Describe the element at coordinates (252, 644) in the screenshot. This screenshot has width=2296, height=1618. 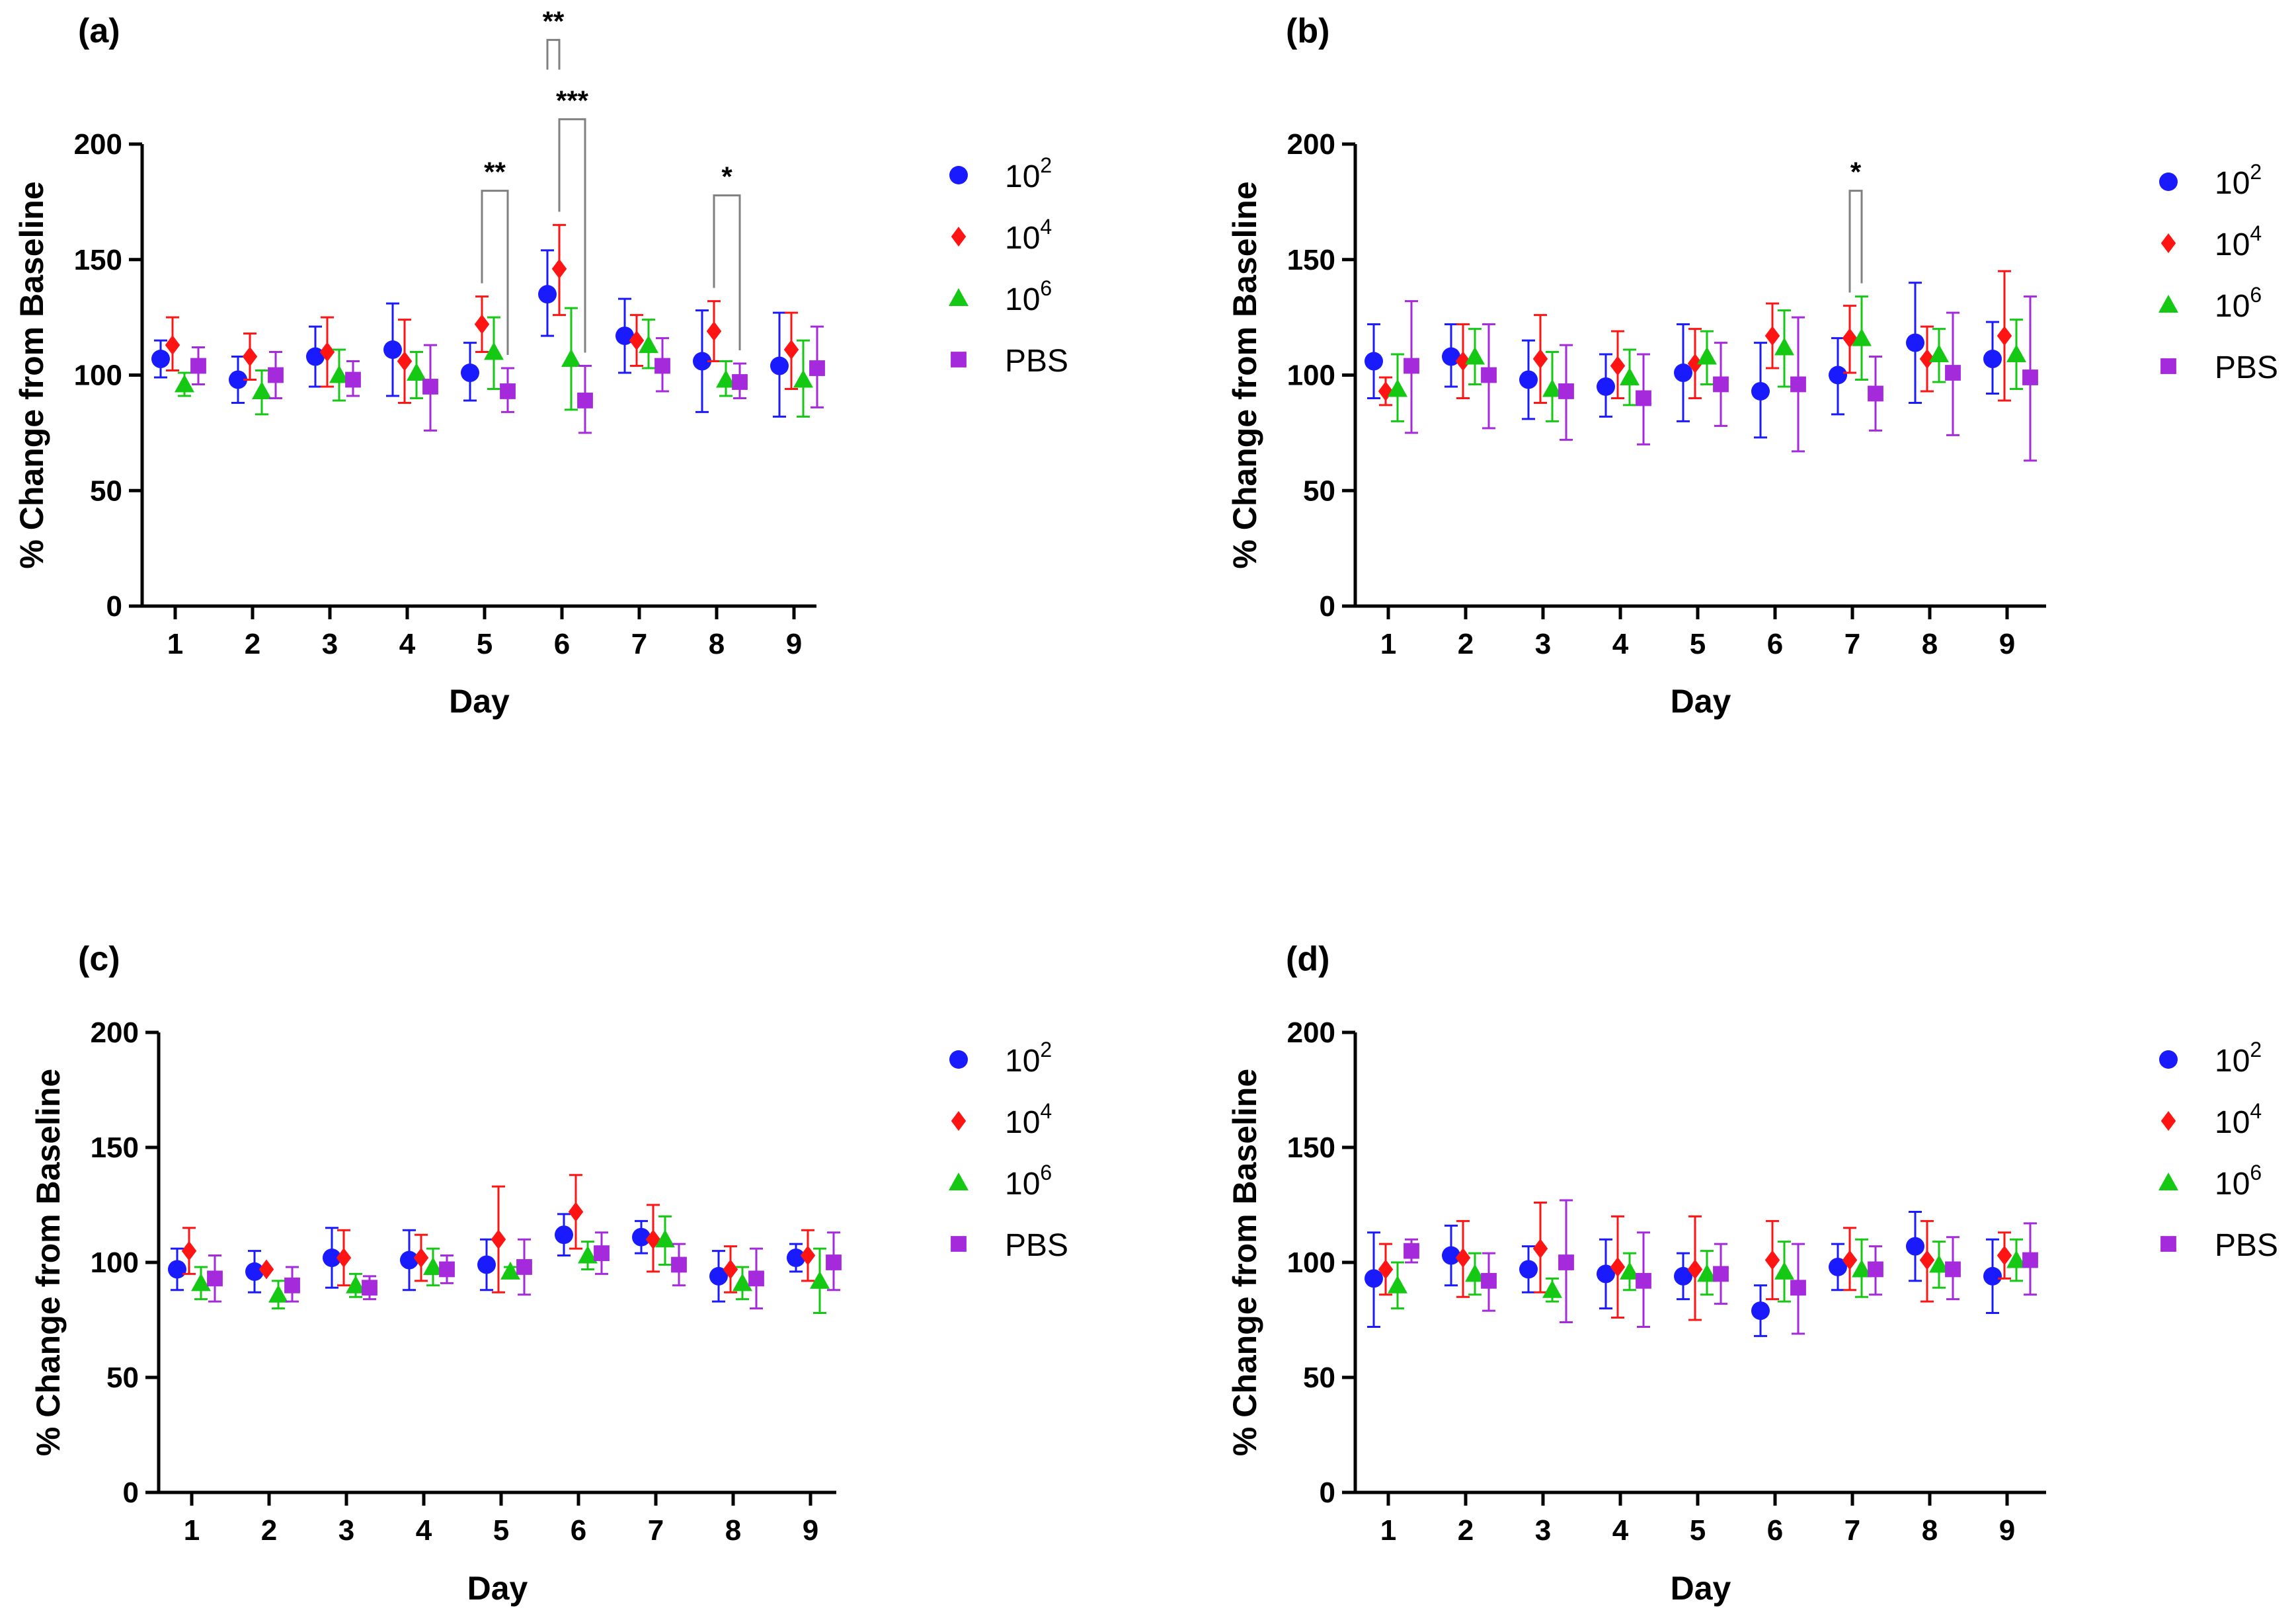
I see `x-tick-label: 2` at that location.